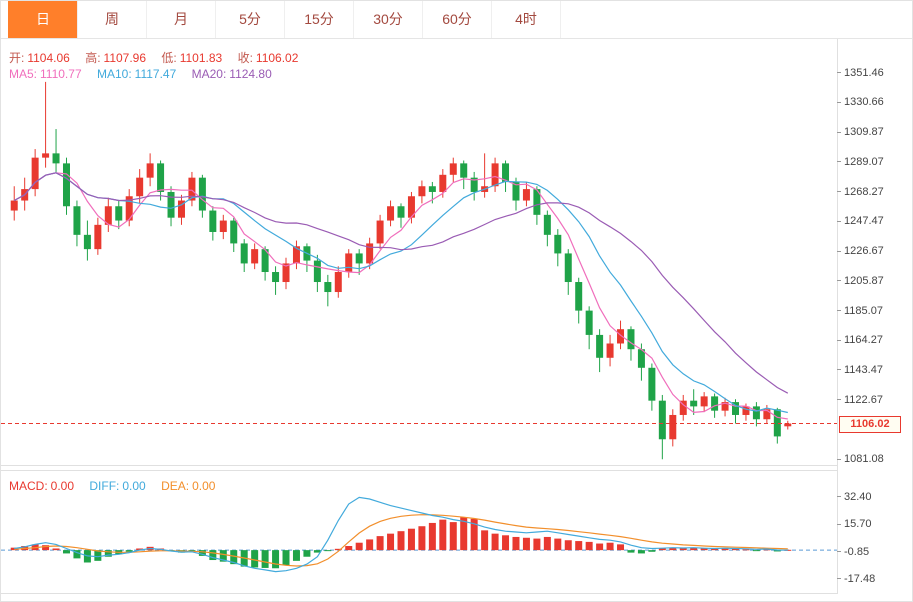 This screenshot has height=602, width=913. I want to click on y-axis-tick: 1226.67, so click(860, 251).